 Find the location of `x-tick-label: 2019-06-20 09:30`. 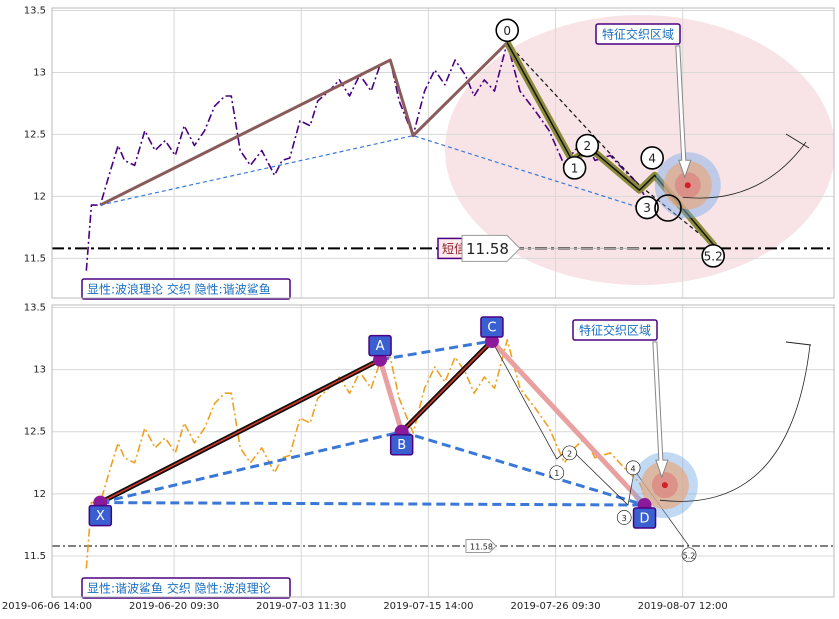

x-tick-label: 2019-06-20 09:30 is located at coordinates (174, 606).